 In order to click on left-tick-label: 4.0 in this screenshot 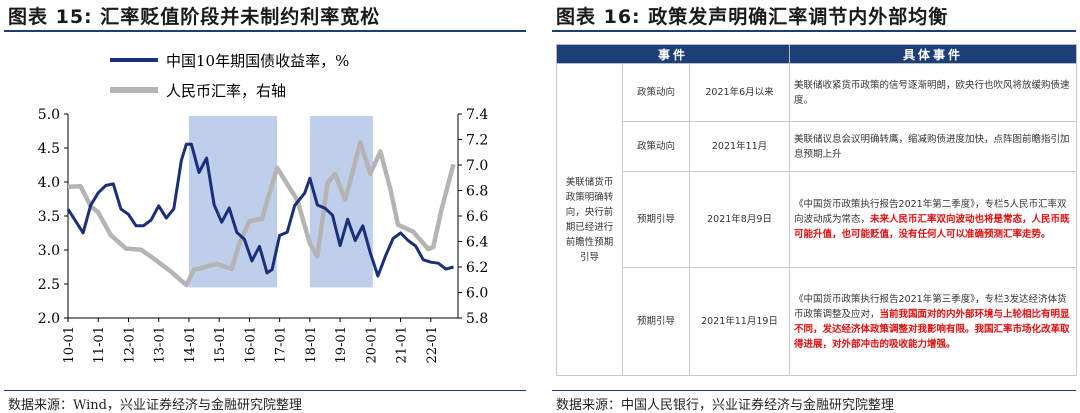, I will do `click(49, 183)`.